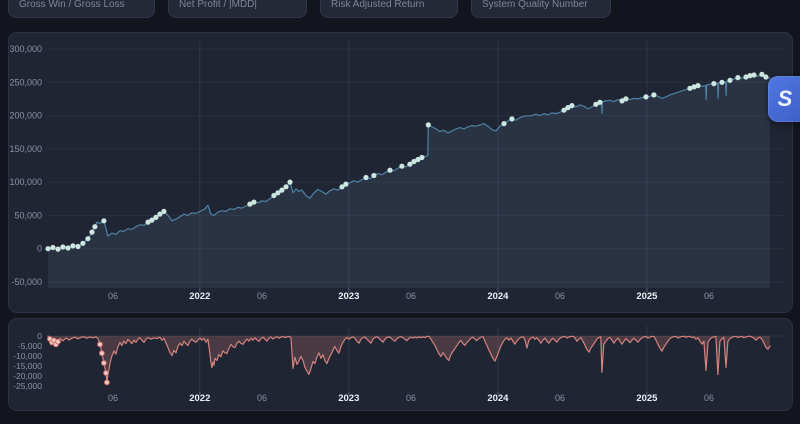  What do you see at coordinates (218, 5) in the screenshot?
I see `tab-label: Net Profit / |MDD|` at bounding box center [218, 5].